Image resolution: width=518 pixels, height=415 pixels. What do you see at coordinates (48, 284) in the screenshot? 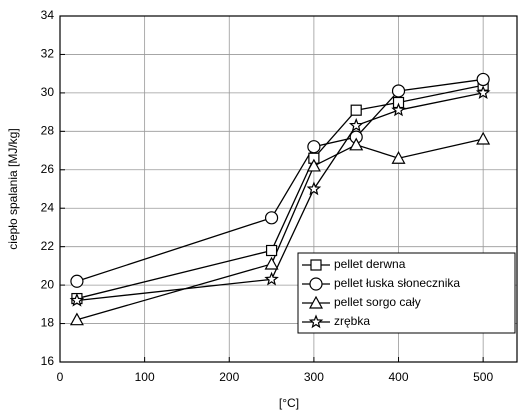
I see `y-tick-label: 20` at bounding box center [48, 284].